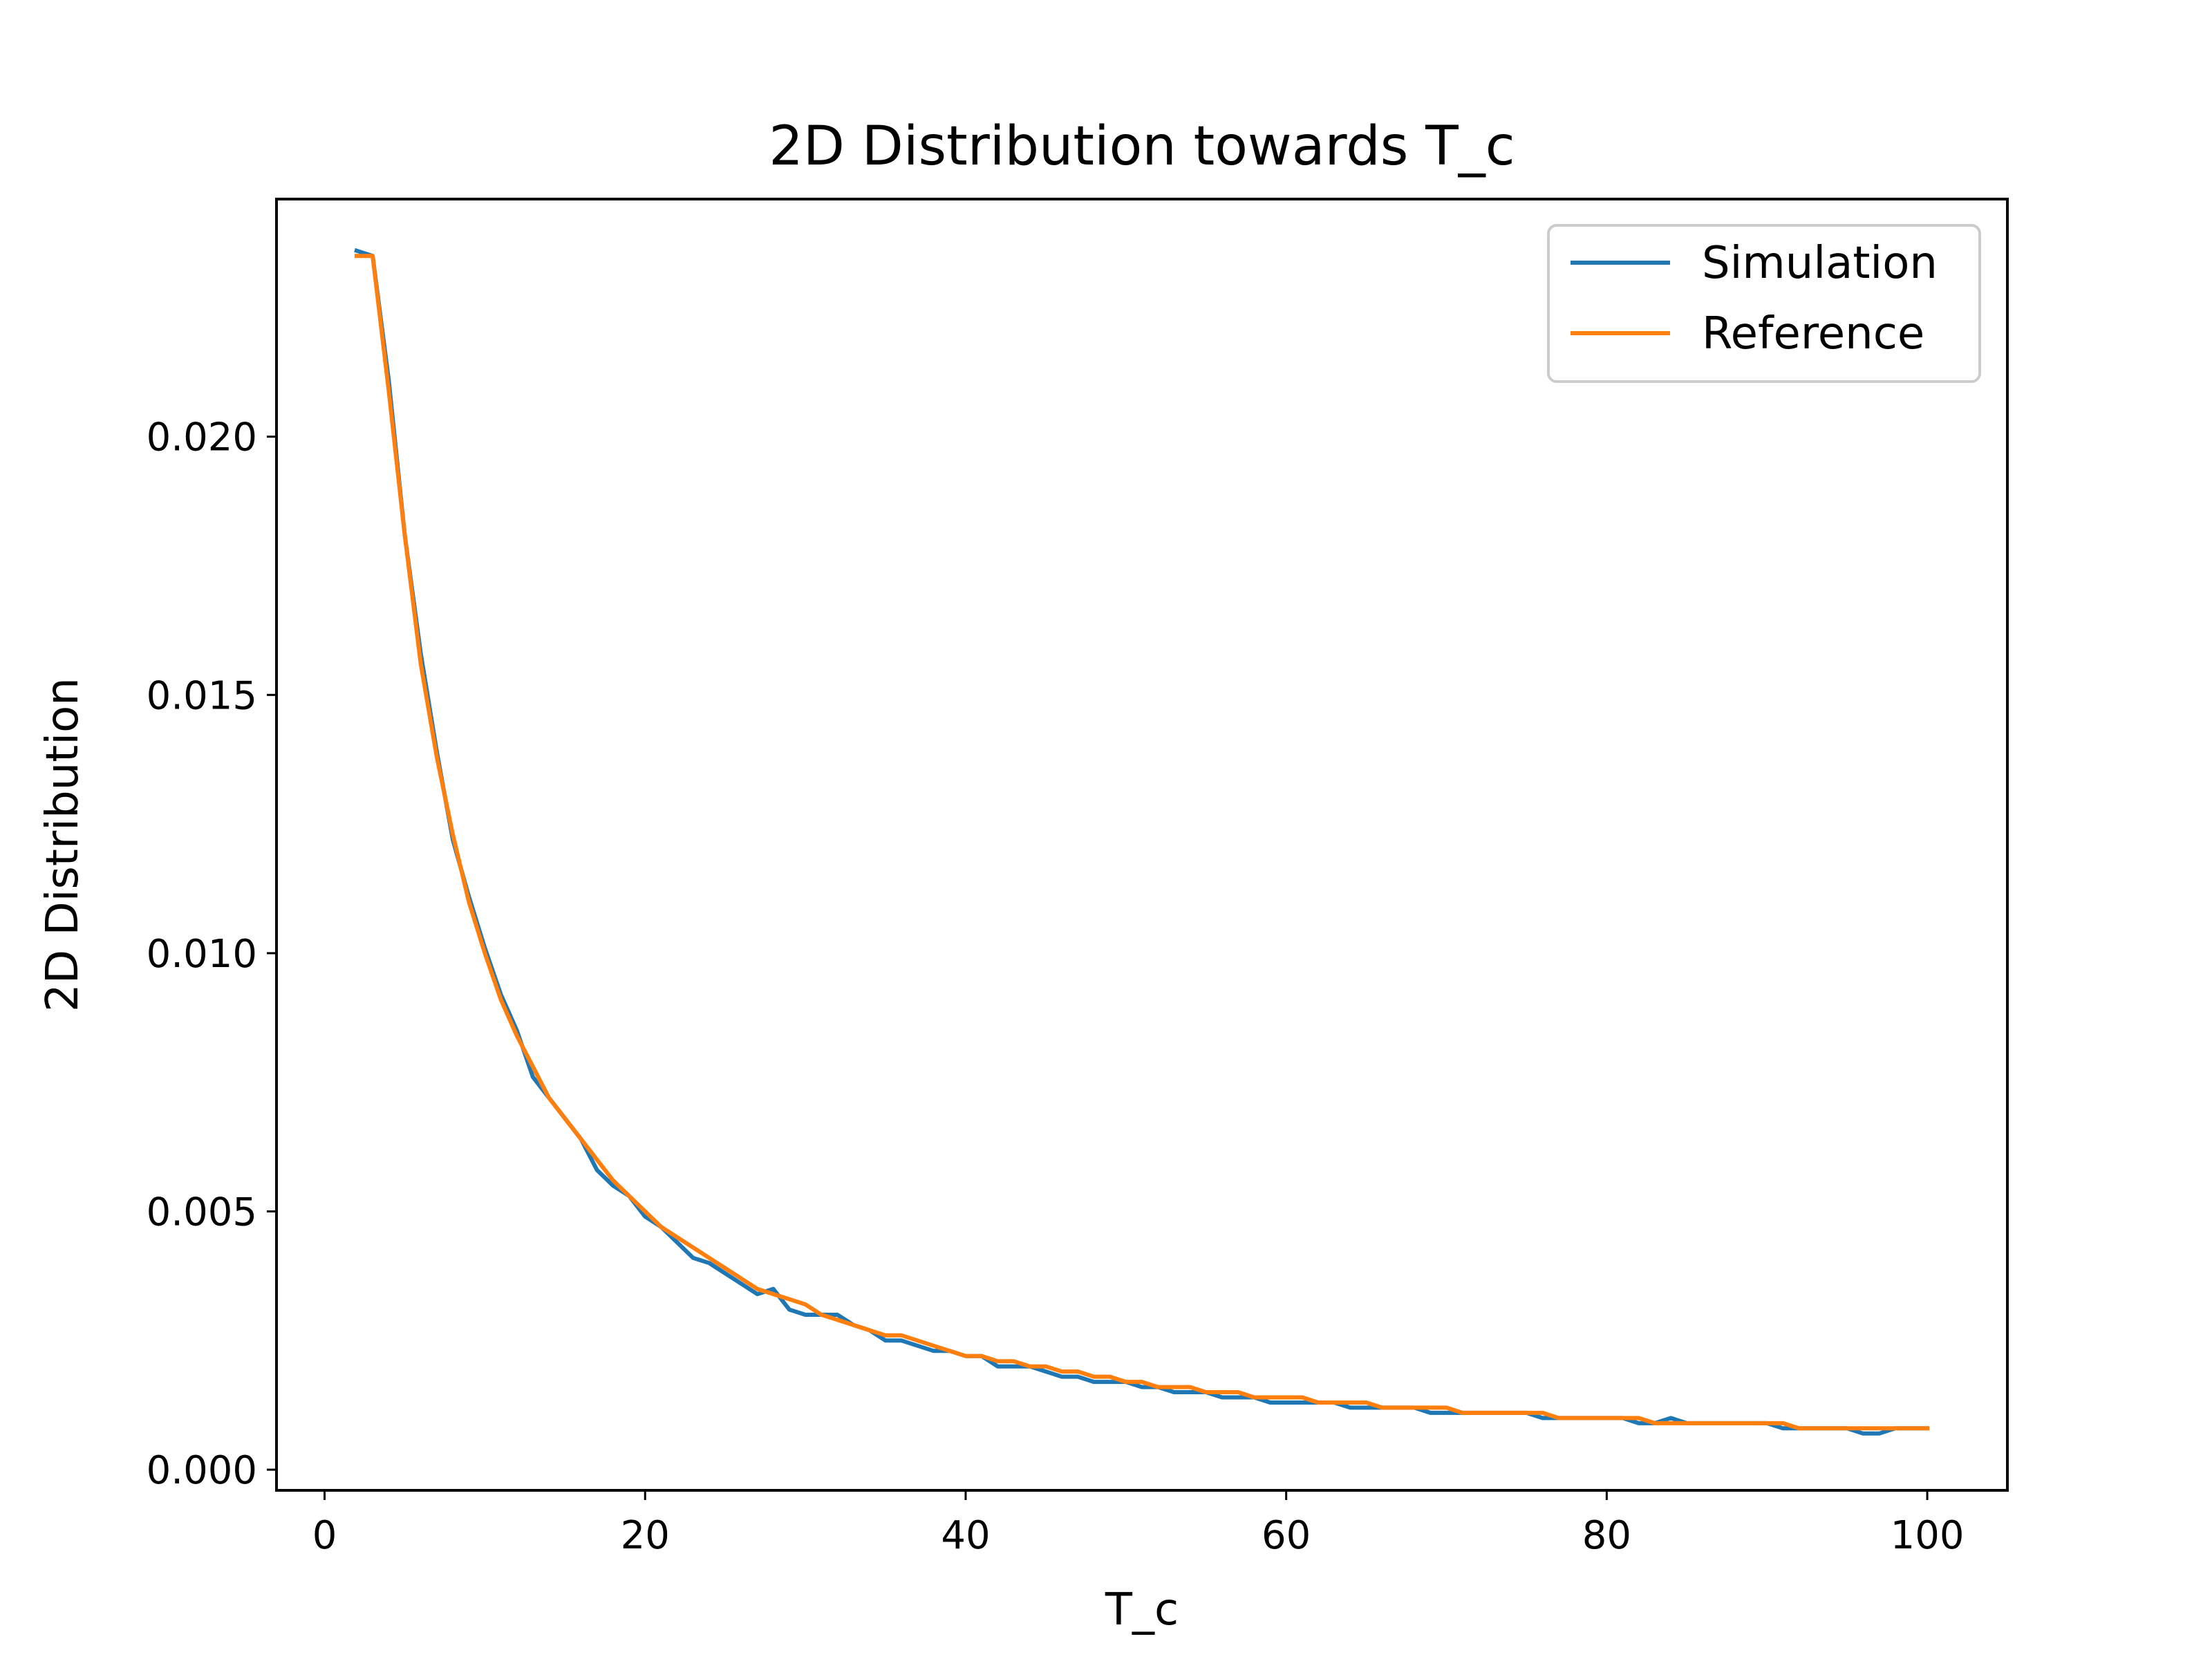  Describe the element at coordinates (1928, 1535) in the screenshot. I see `x-tick-label: 100` at that location.